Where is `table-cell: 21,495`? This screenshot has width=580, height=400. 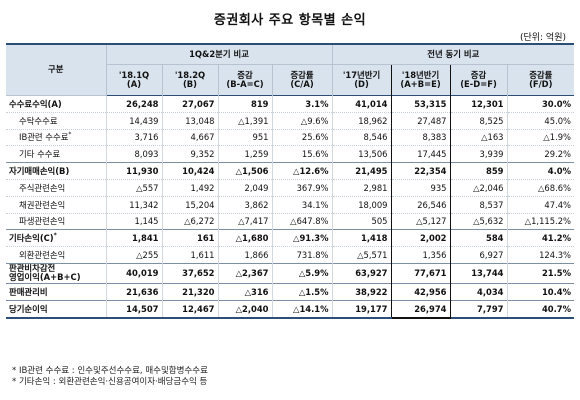
table-cell: 21,495 is located at coordinates (361, 171).